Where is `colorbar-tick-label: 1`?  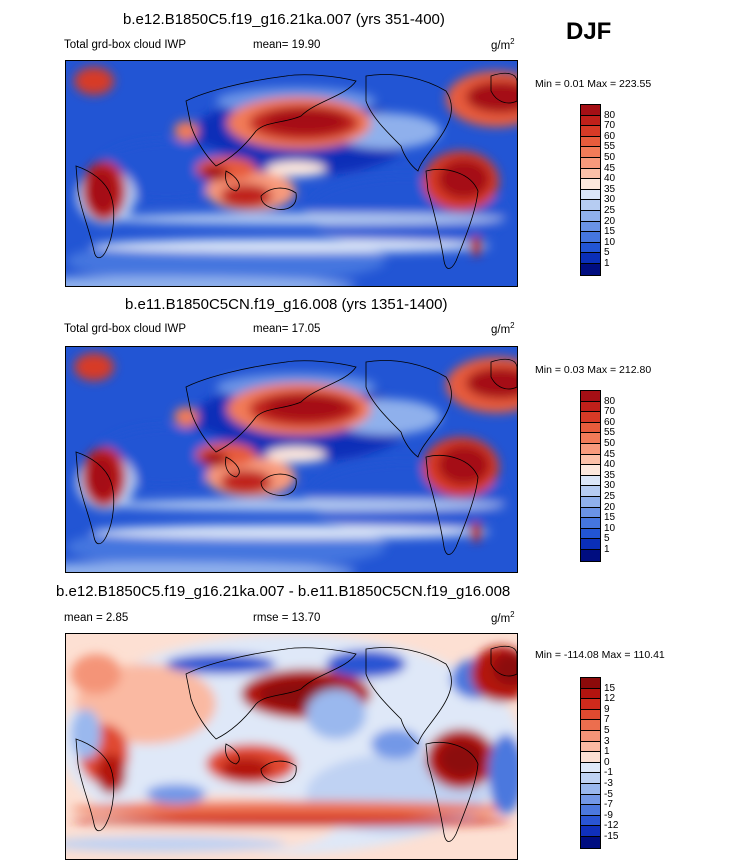
colorbar-tick-label: 1 is located at coordinates (607, 752).